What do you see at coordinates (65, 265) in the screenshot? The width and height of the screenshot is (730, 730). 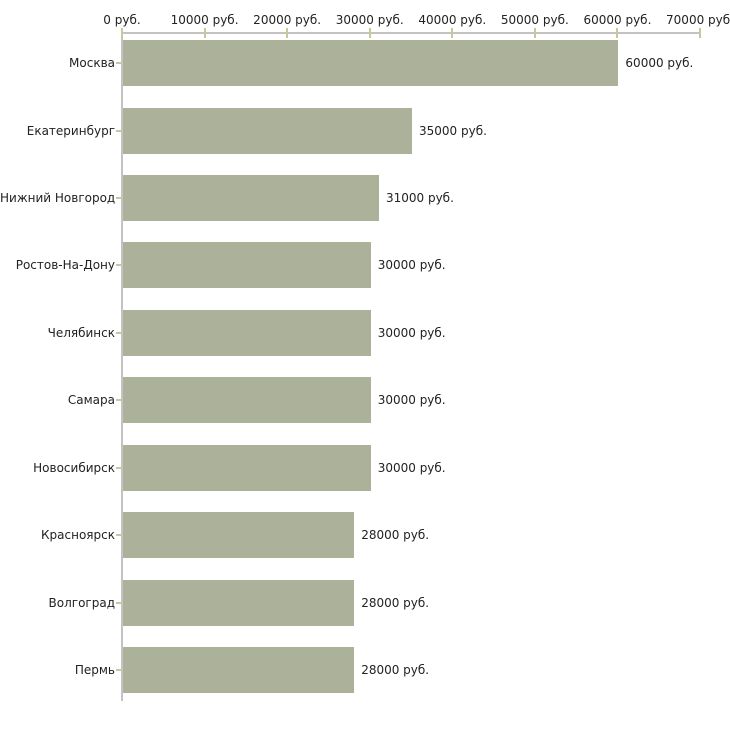 I see `category-label: Ростов-На-Дону` at bounding box center [65, 265].